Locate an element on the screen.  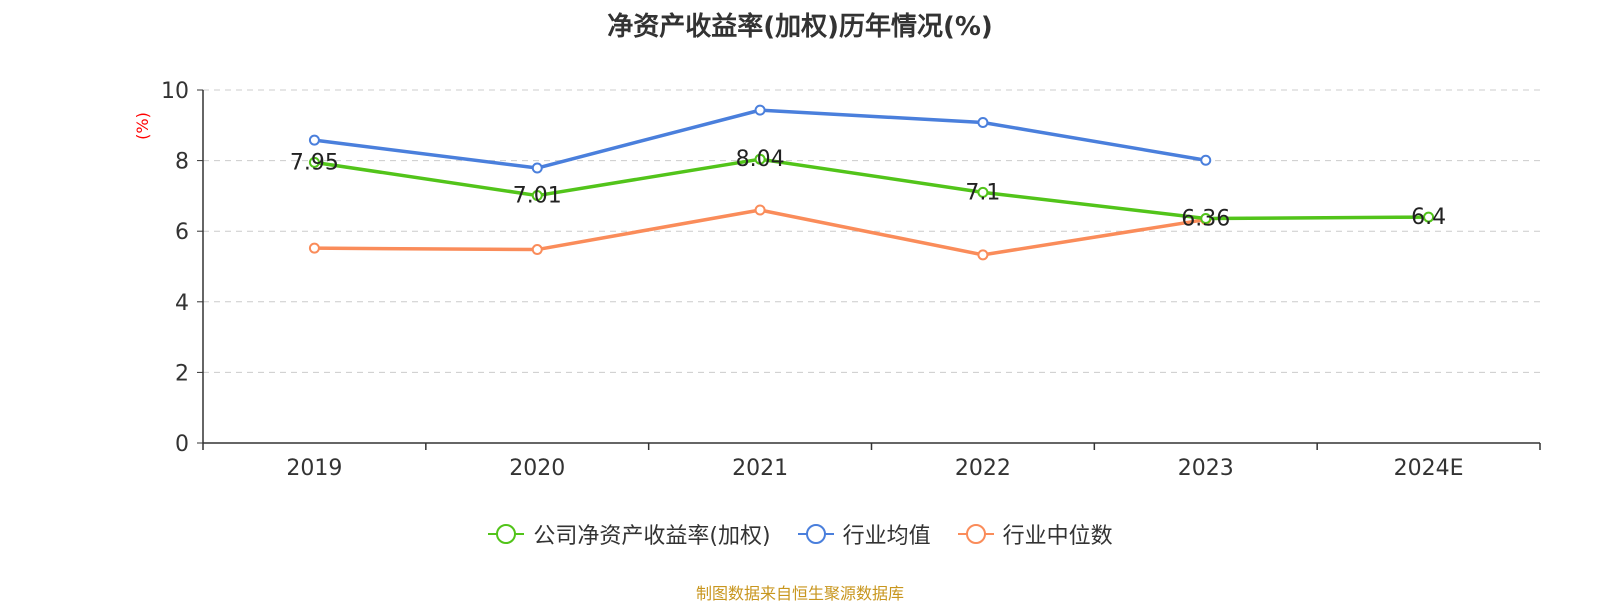
data-label: 8.04 is located at coordinates (760, 159).